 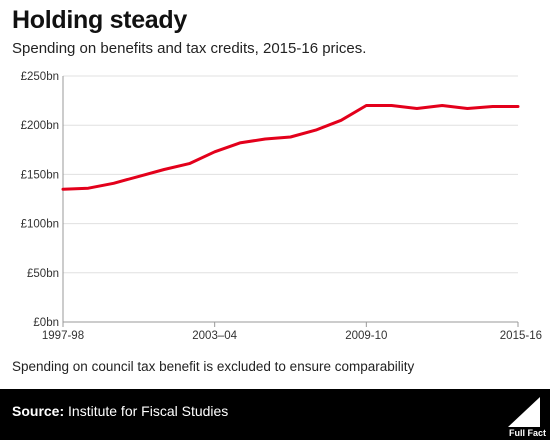 What do you see at coordinates (527, 433) in the screenshot?
I see `logo-text: Full Fact` at bounding box center [527, 433].